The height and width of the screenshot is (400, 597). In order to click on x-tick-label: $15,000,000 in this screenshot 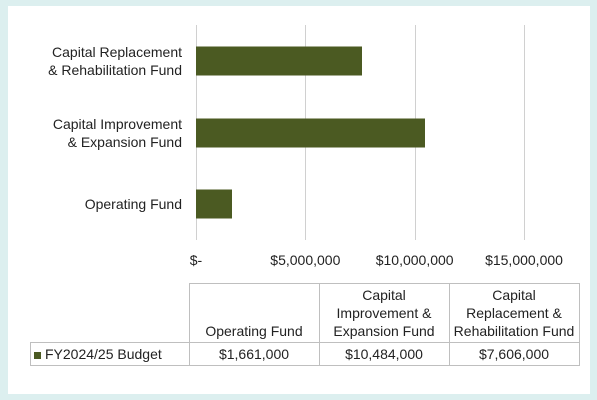, I will do `click(524, 260)`.